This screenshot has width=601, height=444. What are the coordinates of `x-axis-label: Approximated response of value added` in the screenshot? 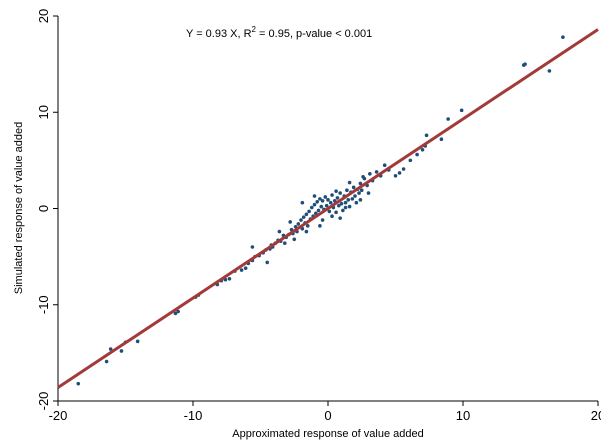 It's located at (327, 434).